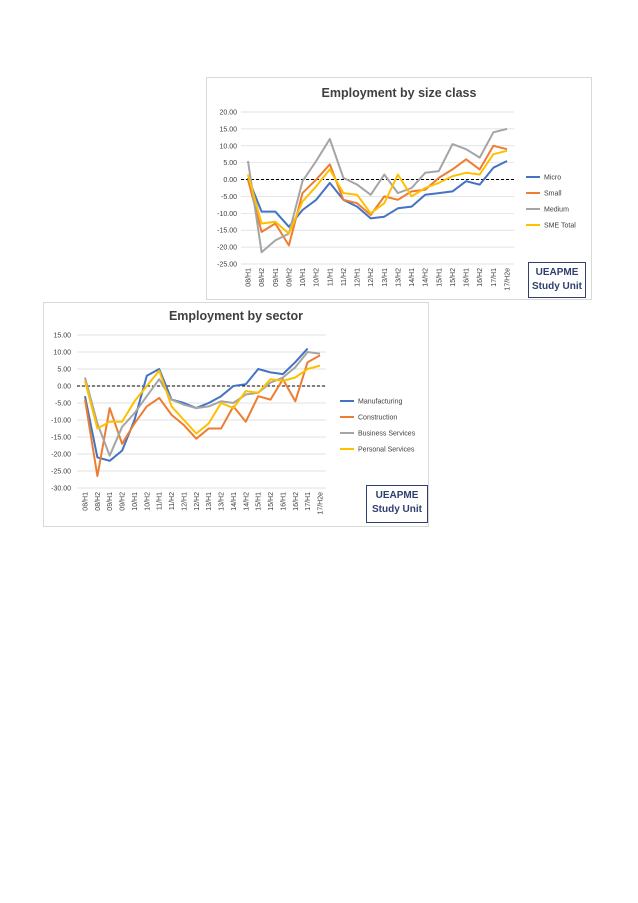  I want to click on legend-label: Business Services, so click(387, 434).